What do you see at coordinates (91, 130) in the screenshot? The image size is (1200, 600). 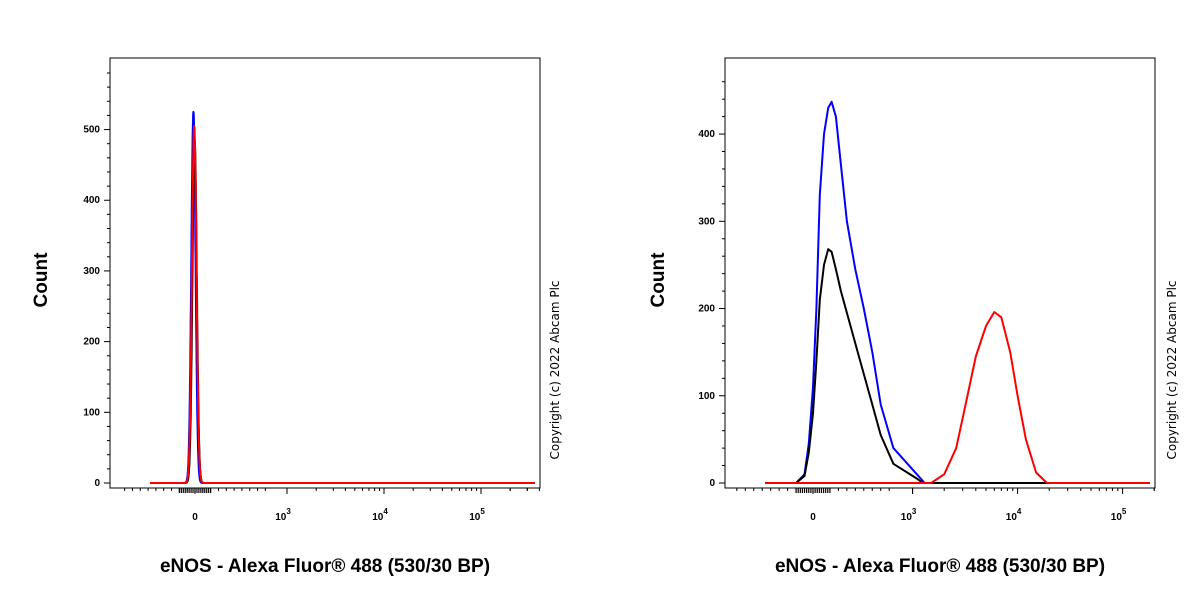 I see `y-tick-label: 500` at bounding box center [91, 130].